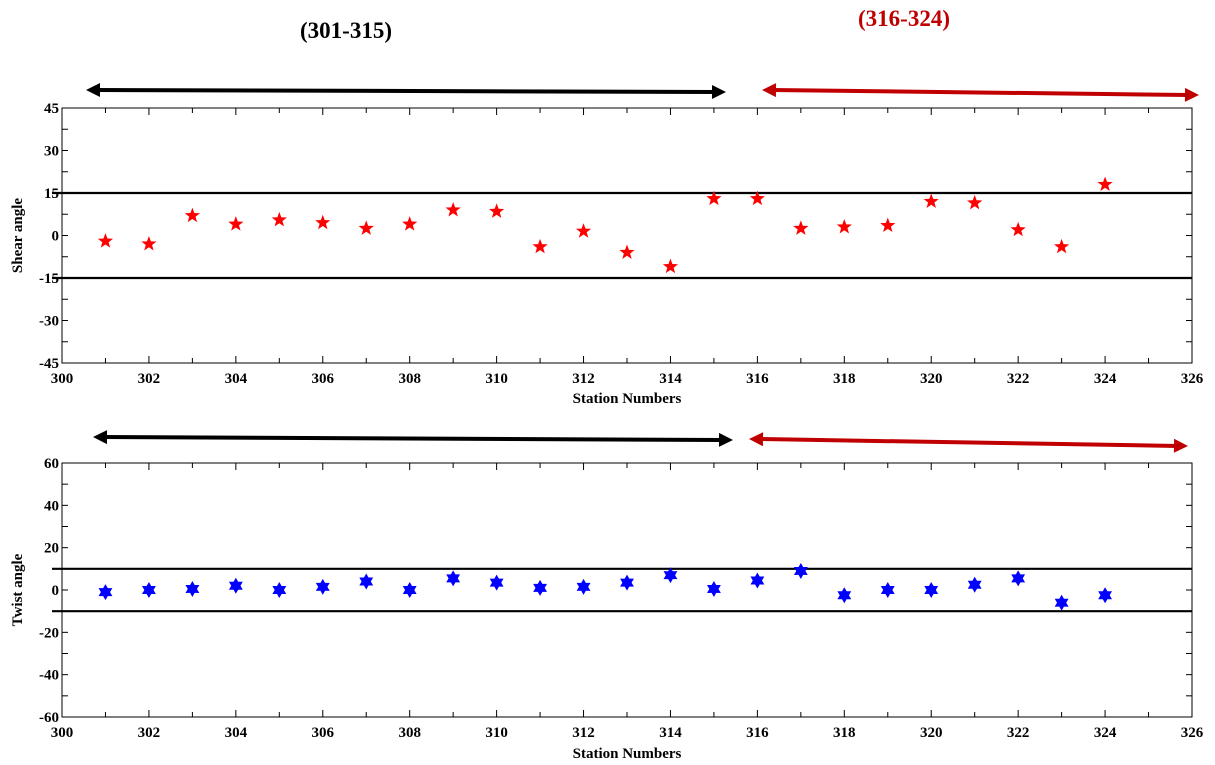 The width and height of the screenshot is (1215, 765). I want to click on y-tick-label: -20, so click(49, 633).